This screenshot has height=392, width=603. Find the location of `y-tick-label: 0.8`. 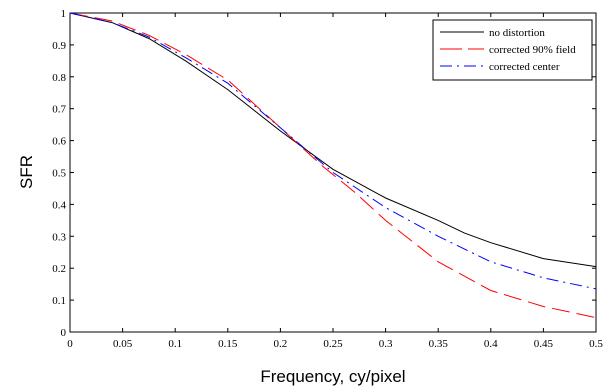

y-tick-label: 0.8 is located at coordinates (59, 78).